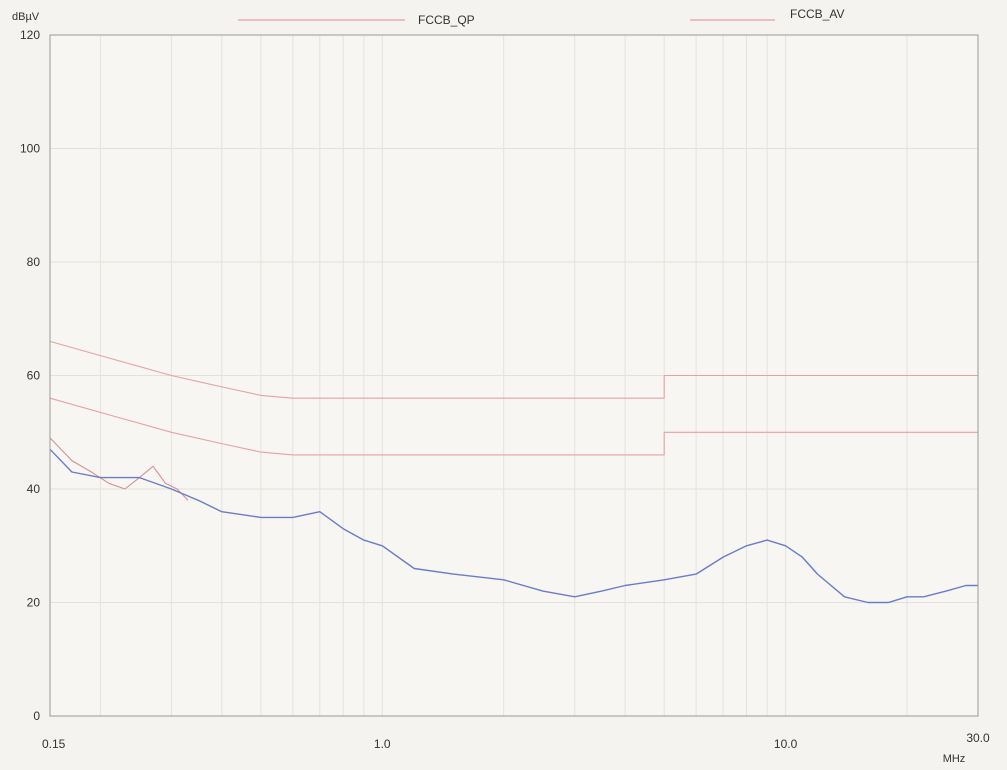  What do you see at coordinates (36, 716) in the screenshot?
I see `y-tick-label: 0` at bounding box center [36, 716].